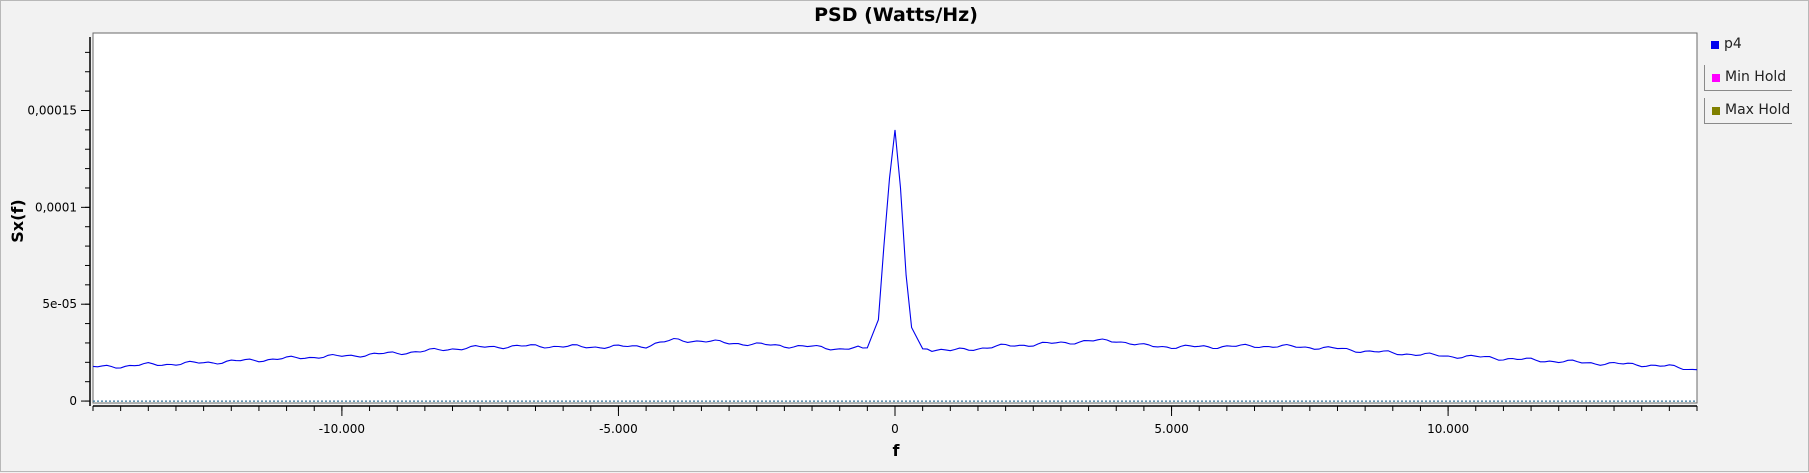  Describe the element at coordinates (73, 401) in the screenshot. I see `y-tick-label: 0` at that location.